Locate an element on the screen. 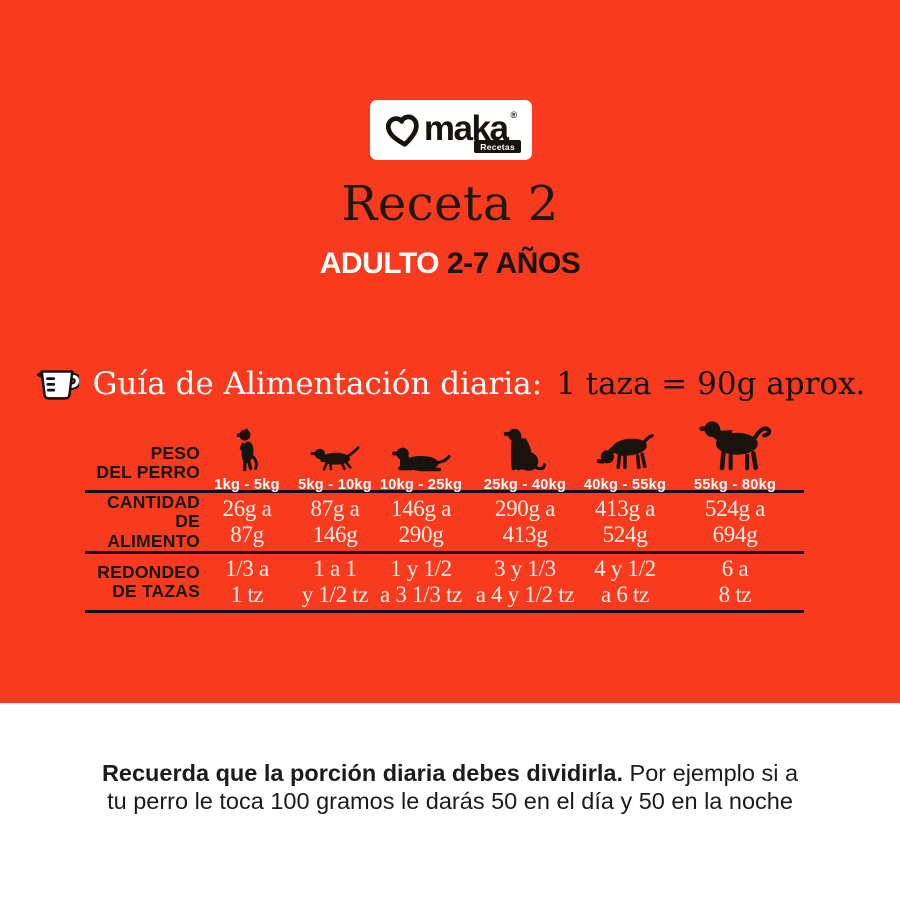  cups-amount: 1 y 1/2 a 3 1/3 tz is located at coordinates (421, 581).